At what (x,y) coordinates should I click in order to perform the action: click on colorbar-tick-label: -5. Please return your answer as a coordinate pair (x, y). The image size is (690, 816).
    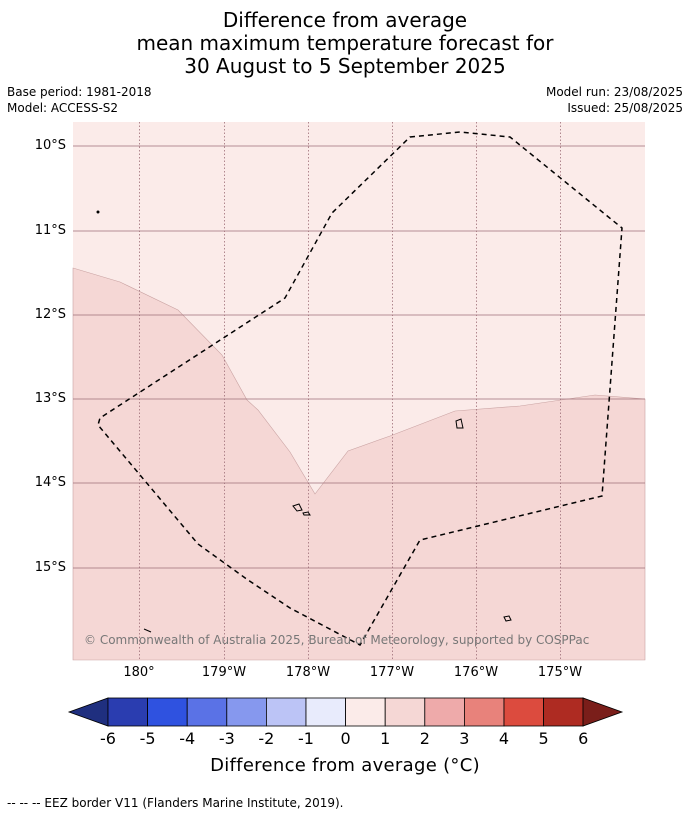
    Looking at the image, I should click on (147, 738).